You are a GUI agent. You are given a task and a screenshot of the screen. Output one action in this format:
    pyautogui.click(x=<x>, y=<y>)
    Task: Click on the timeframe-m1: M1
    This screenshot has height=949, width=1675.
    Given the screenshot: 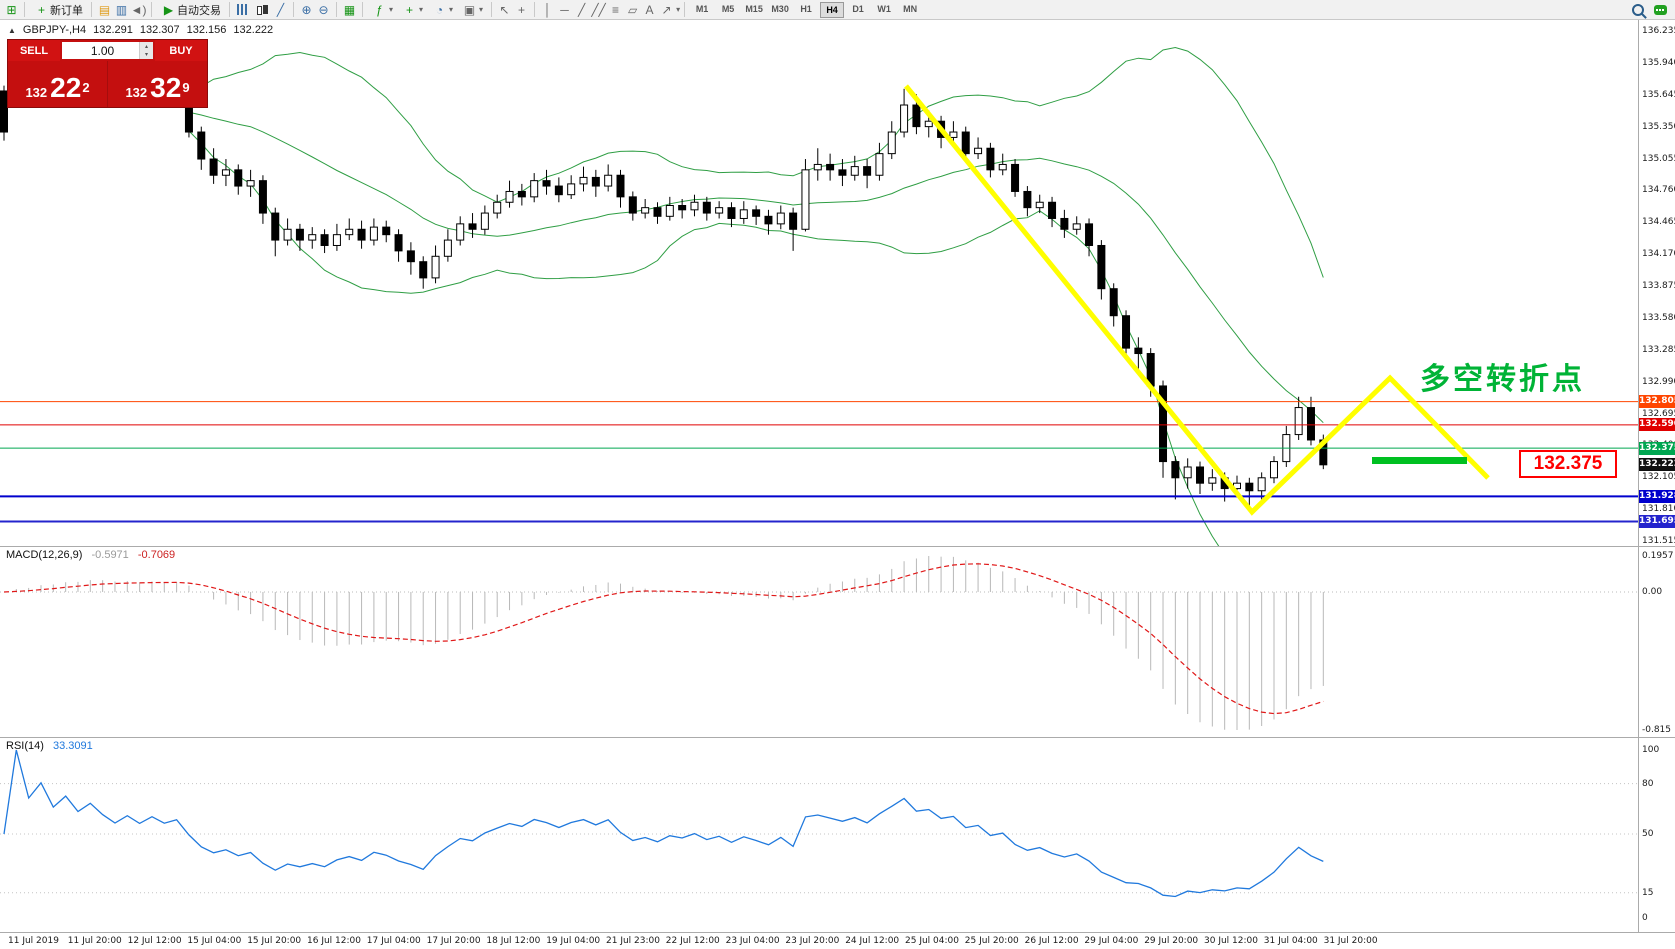 What is the action you would take?
    pyautogui.click(x=702, y=8)
    